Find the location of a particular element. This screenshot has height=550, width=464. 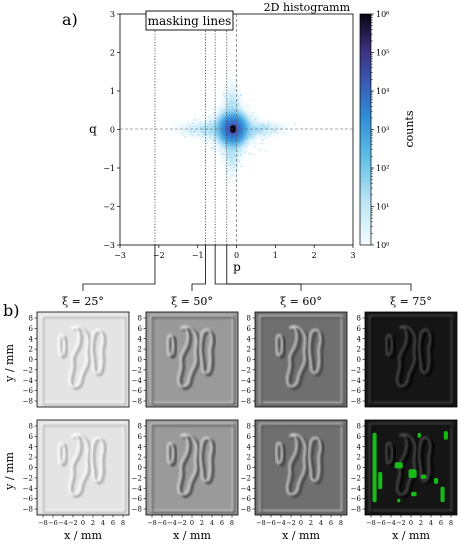

row1-ylabel: y / mm is located at coordinates (9, 363).